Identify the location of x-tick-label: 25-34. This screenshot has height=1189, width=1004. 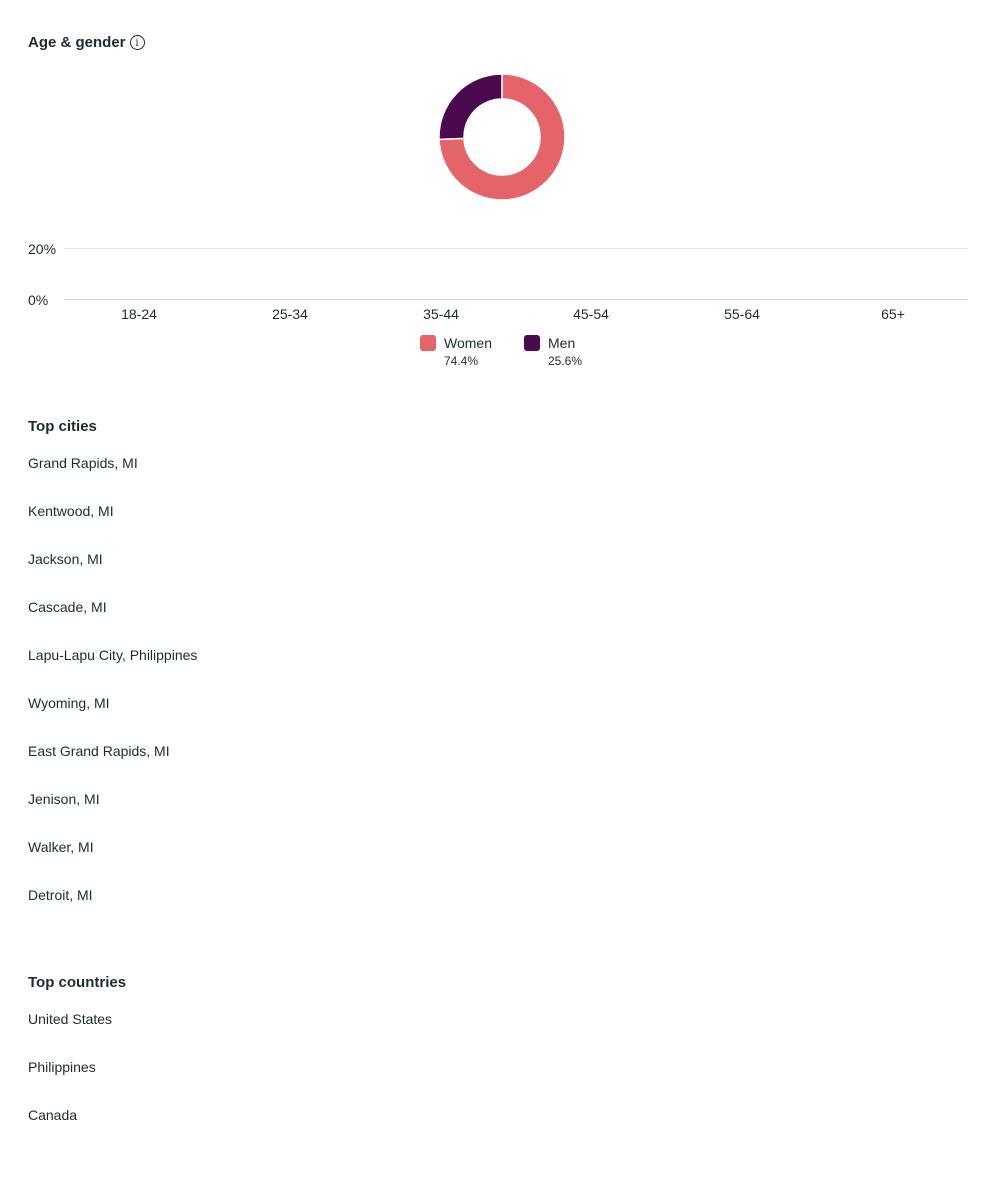
(290, 314).